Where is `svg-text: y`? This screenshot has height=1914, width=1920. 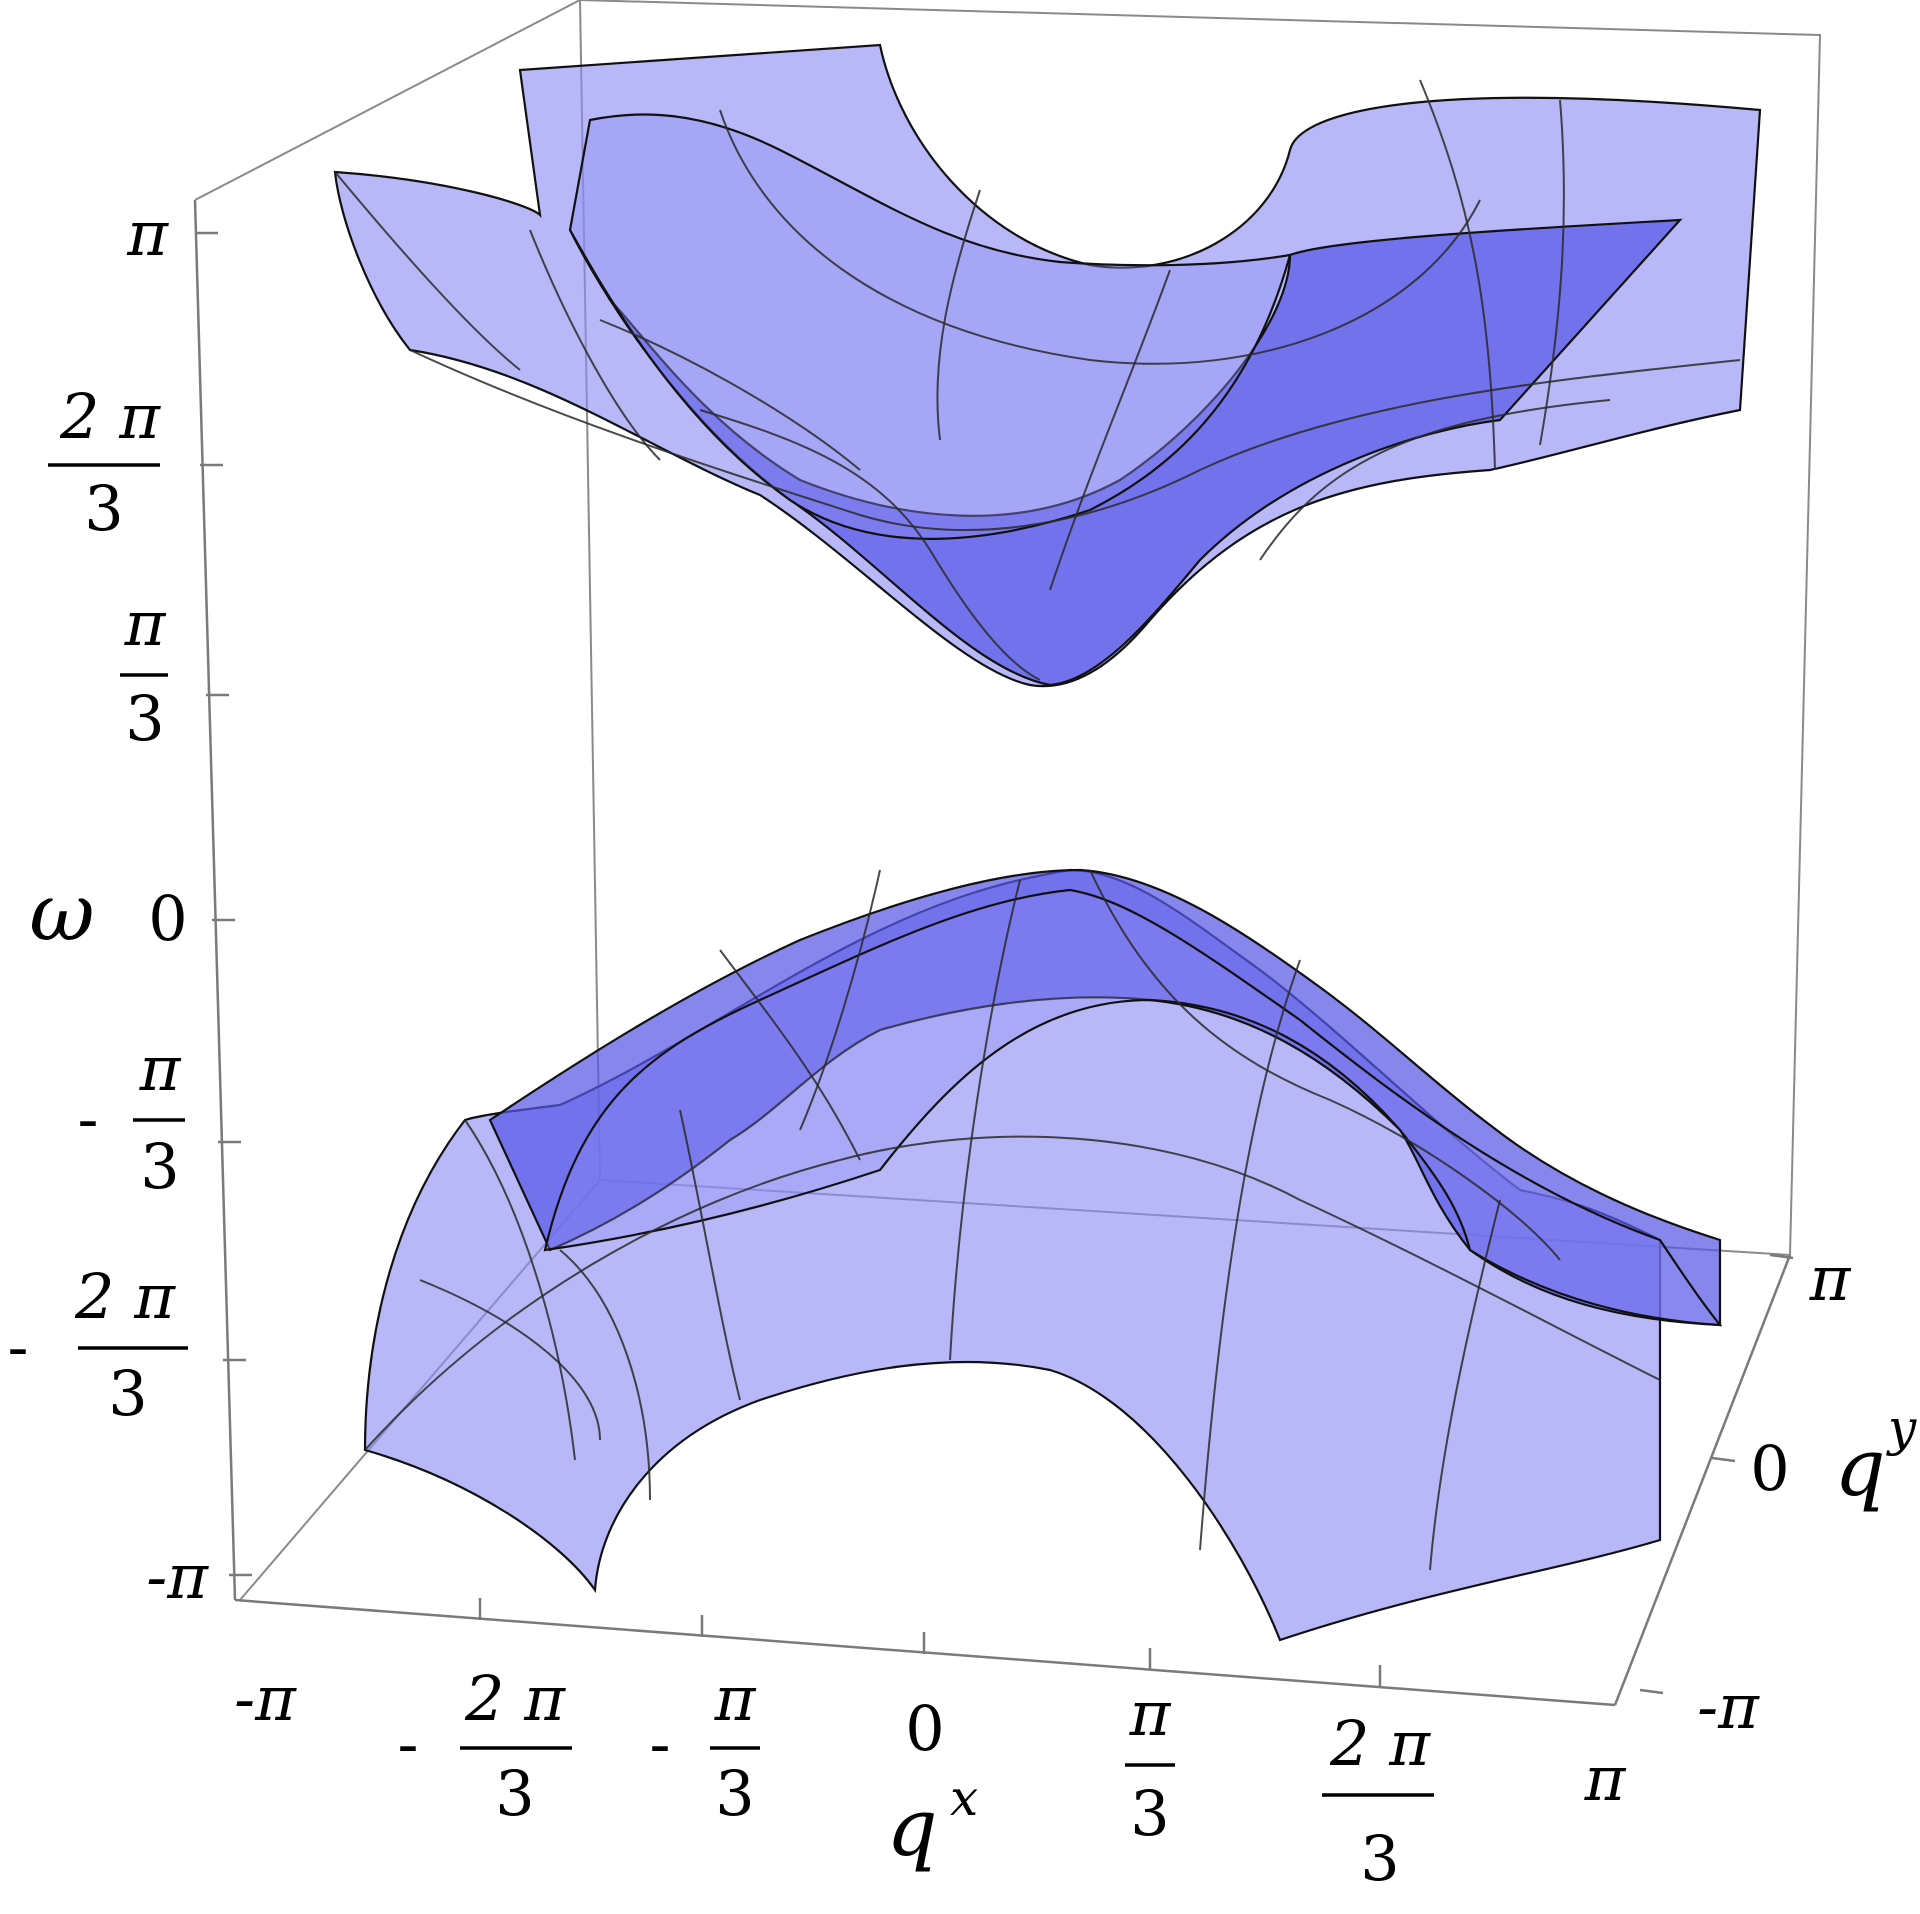 svg-text: y is located at coordinates (1901, 1428).